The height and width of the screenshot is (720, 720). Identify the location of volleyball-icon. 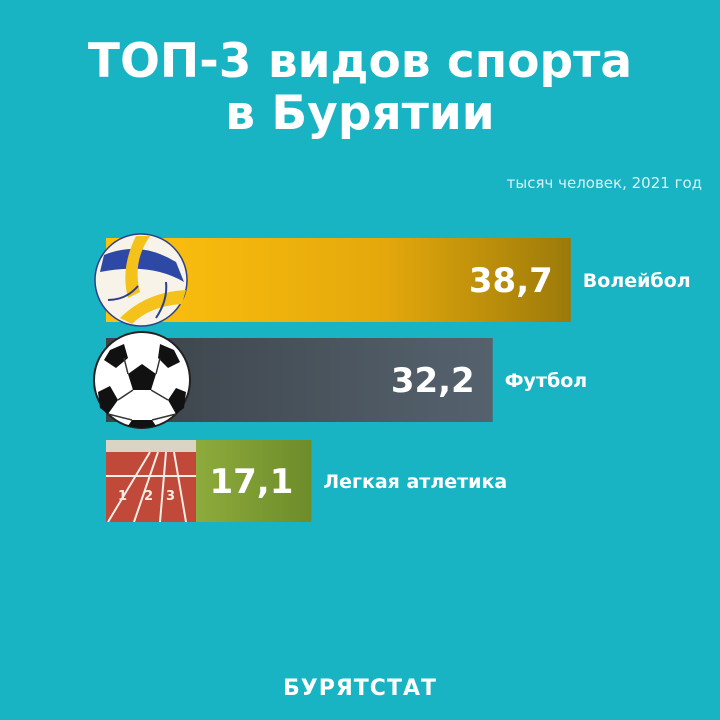
(141, 280).